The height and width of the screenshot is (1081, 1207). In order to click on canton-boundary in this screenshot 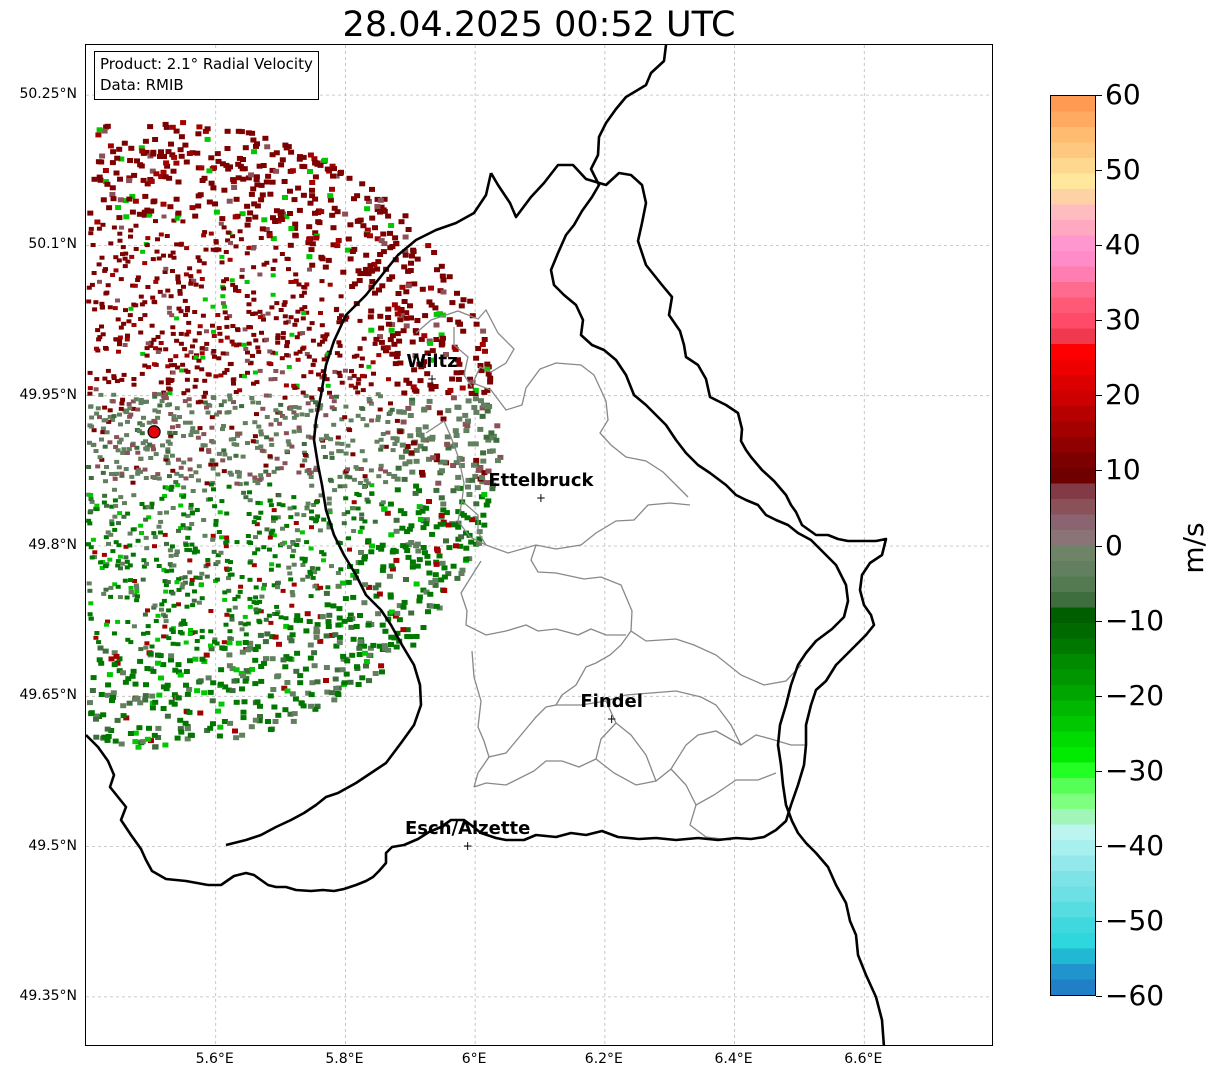, I will do `click(701, 804)`.